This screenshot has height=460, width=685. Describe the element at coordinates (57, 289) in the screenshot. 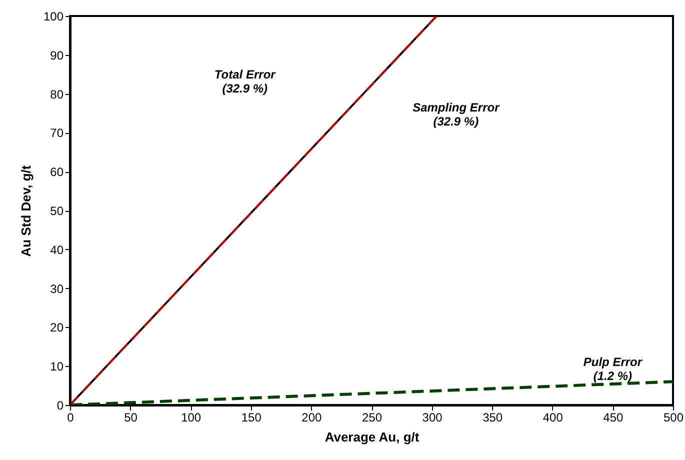

I see `y-tick-label: 30` at that location.